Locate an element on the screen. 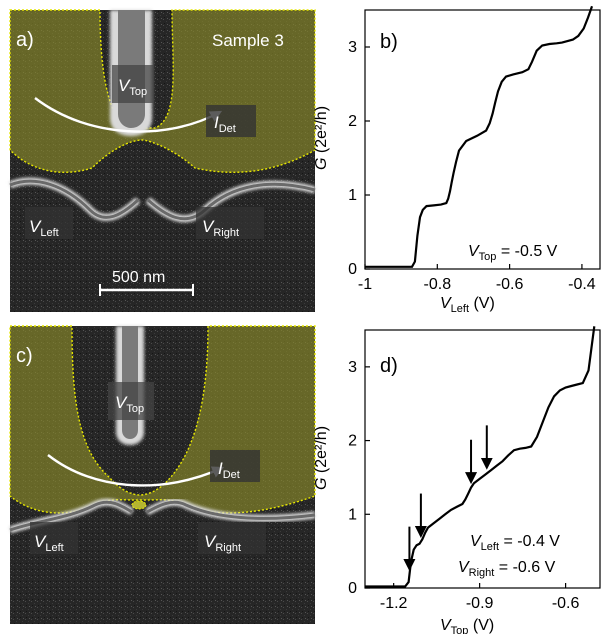 The width and height of the screenshot is (610, 634). vtop-label-c: VTop is located at coordinates (129, 404).